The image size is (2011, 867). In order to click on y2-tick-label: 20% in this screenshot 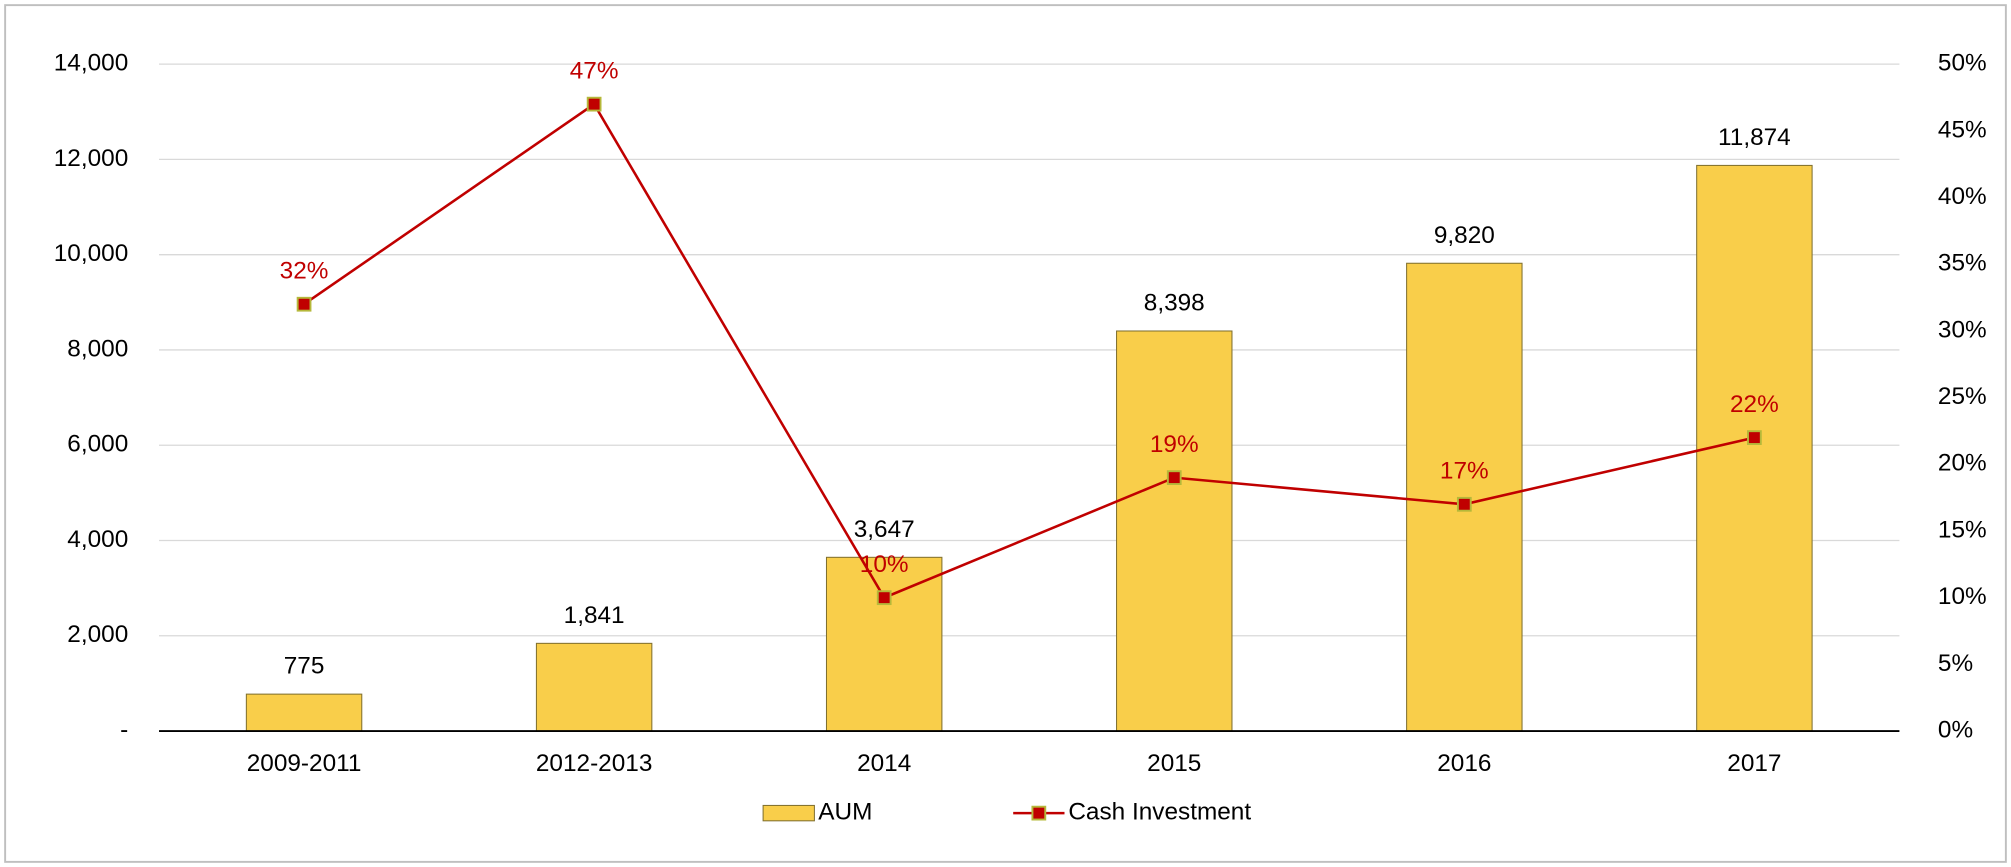, I will do `click(1962, 463)`.